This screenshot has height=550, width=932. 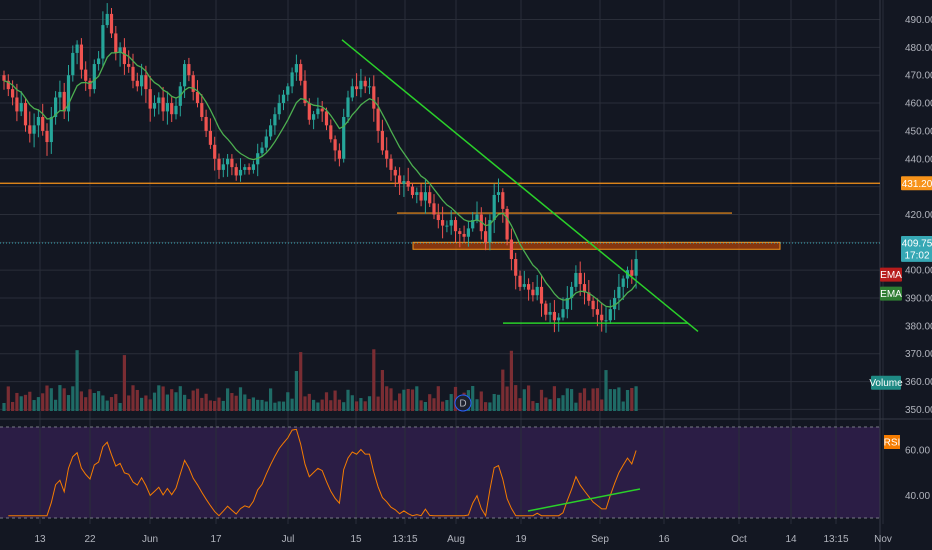 What do you see at coordinates (456, 539) in the screenshot?
I see `x-tick-label: Aug` at bounding box center [456, 539].